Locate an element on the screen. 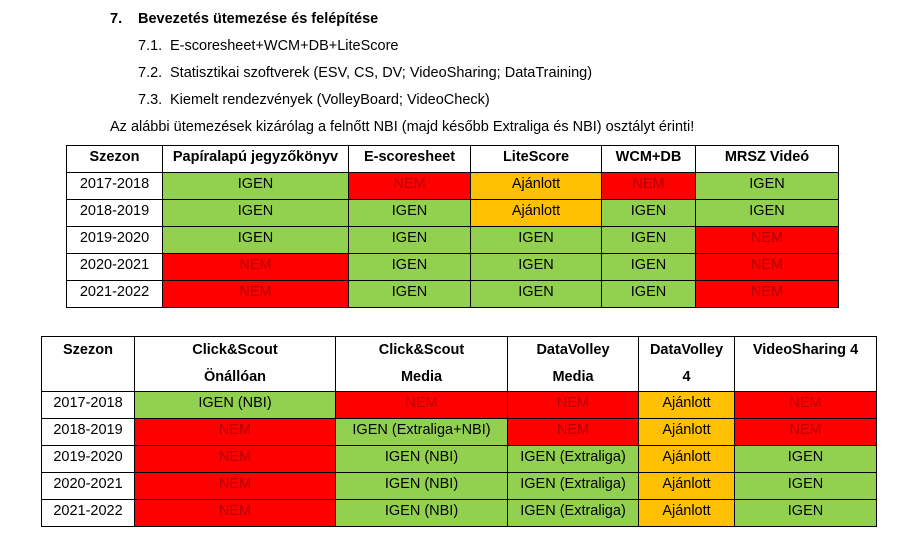  table-row: 2017-2018 IGEN NEM Ajánlott NEM IGEN is located at coordinates (452, 186).